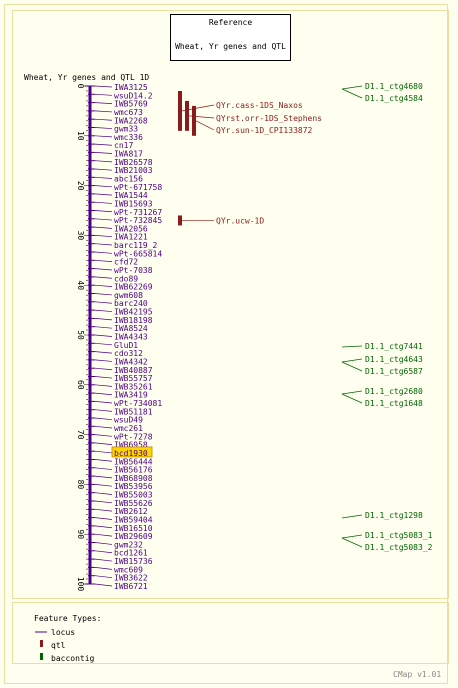  What do you see at coordinates (80, 485) in the screenshot?
I see `axis-tick-label: 80` at bounding box center [80, 485].